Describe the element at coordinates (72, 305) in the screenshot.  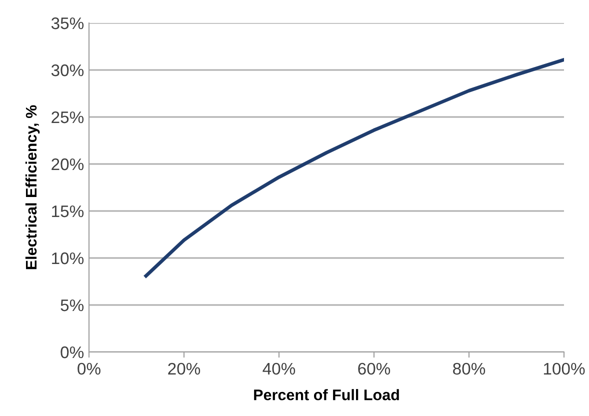
I see `y-tick-label: 5%` at that location.